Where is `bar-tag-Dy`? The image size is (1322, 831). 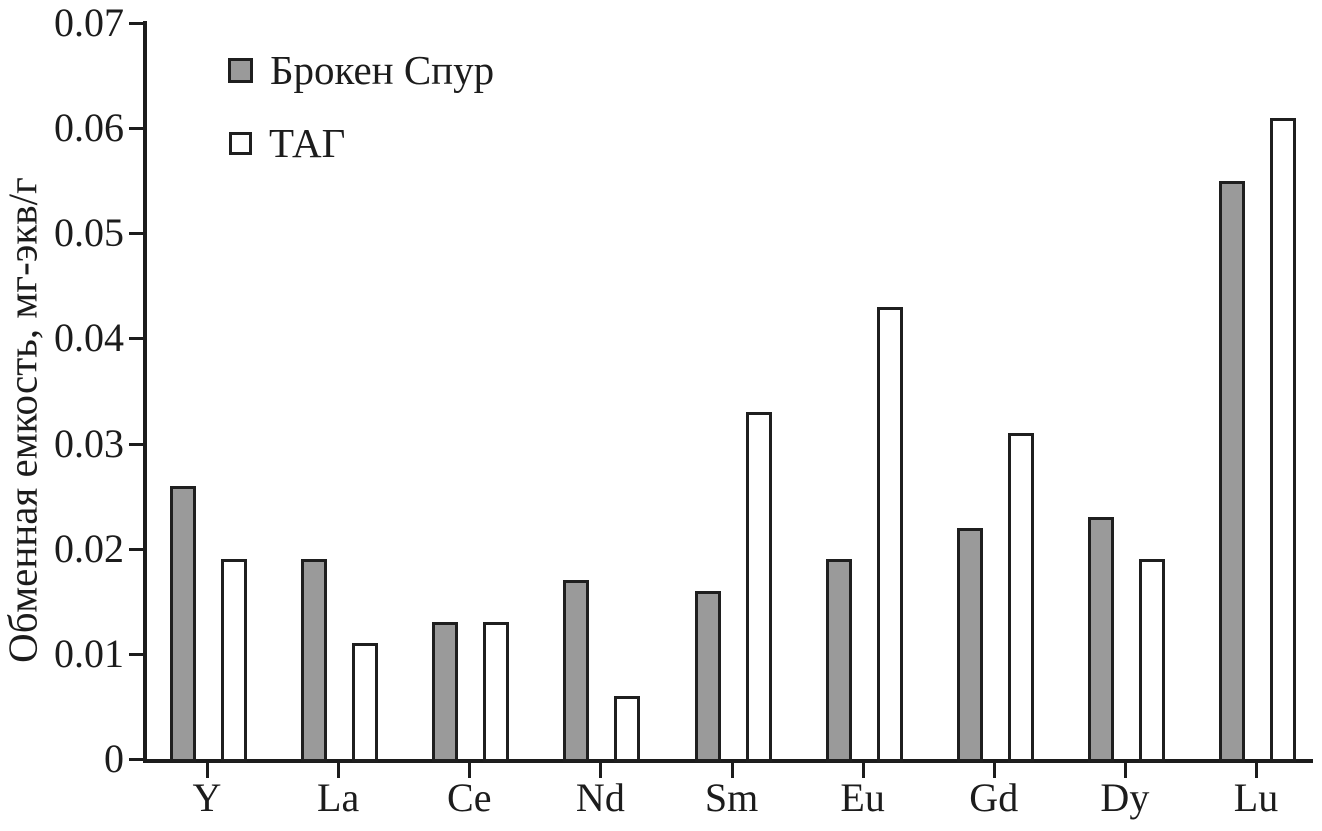 bar-tag-Dy is located at coordinates (1152, 660).